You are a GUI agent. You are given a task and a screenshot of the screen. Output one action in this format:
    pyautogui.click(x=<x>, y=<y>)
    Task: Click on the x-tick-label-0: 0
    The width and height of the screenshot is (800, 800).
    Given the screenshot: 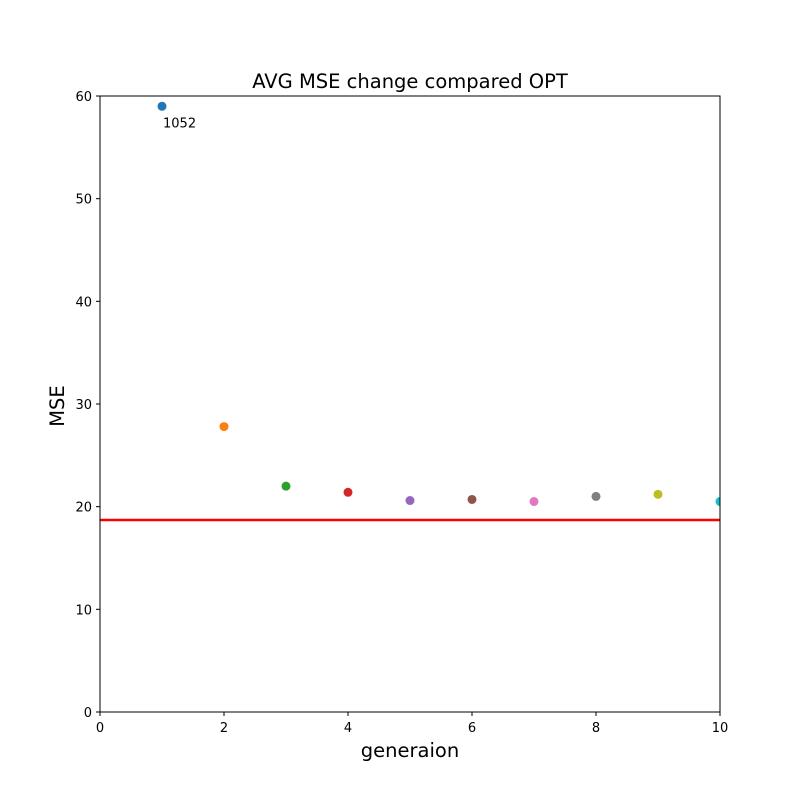 What is the action you would take?
    pyautogui.click(x=100, y=728)
    